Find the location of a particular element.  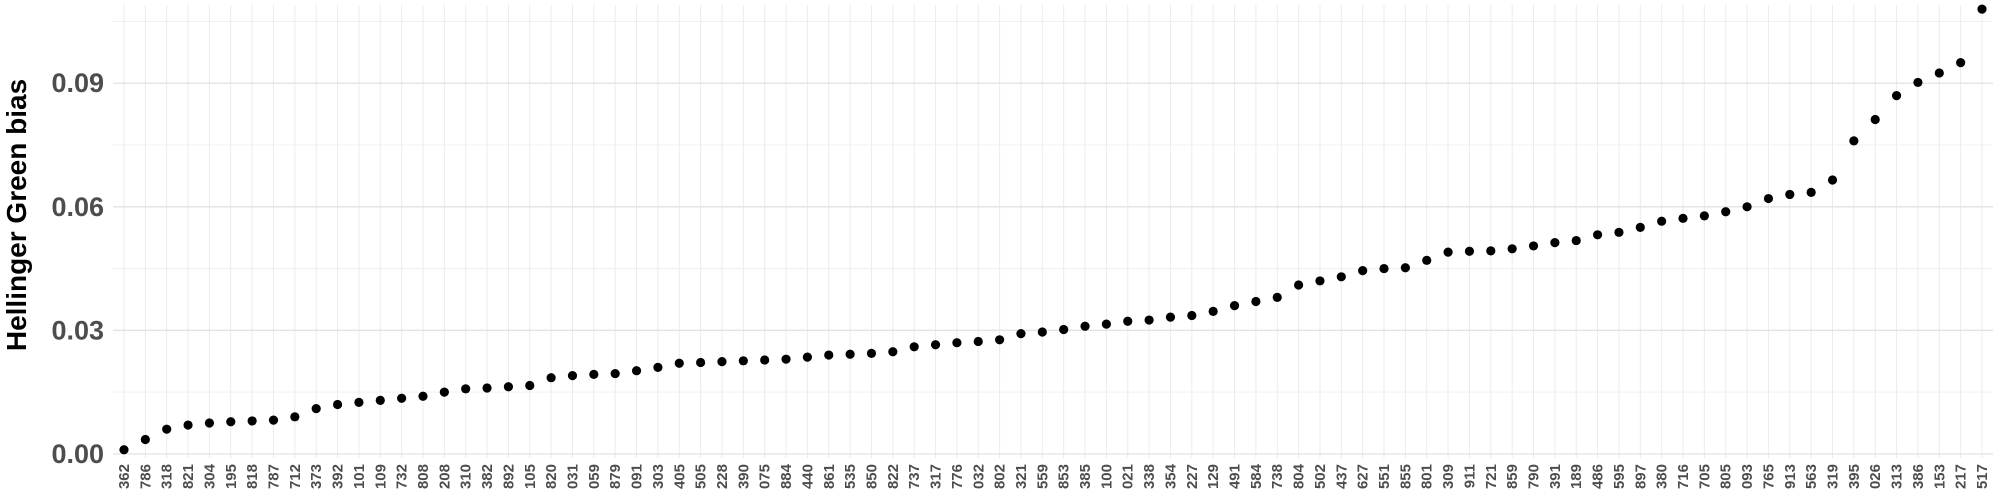

x-tick-label: 354 is located at coordinates (1170, 476).